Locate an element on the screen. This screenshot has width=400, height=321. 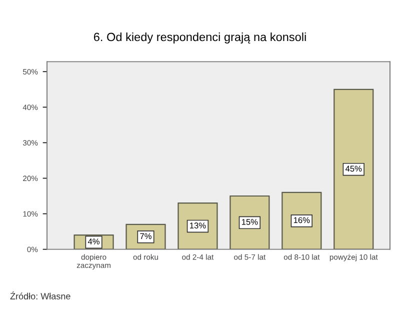
text: Źródło: Własne is located at coordinates (40, 296).